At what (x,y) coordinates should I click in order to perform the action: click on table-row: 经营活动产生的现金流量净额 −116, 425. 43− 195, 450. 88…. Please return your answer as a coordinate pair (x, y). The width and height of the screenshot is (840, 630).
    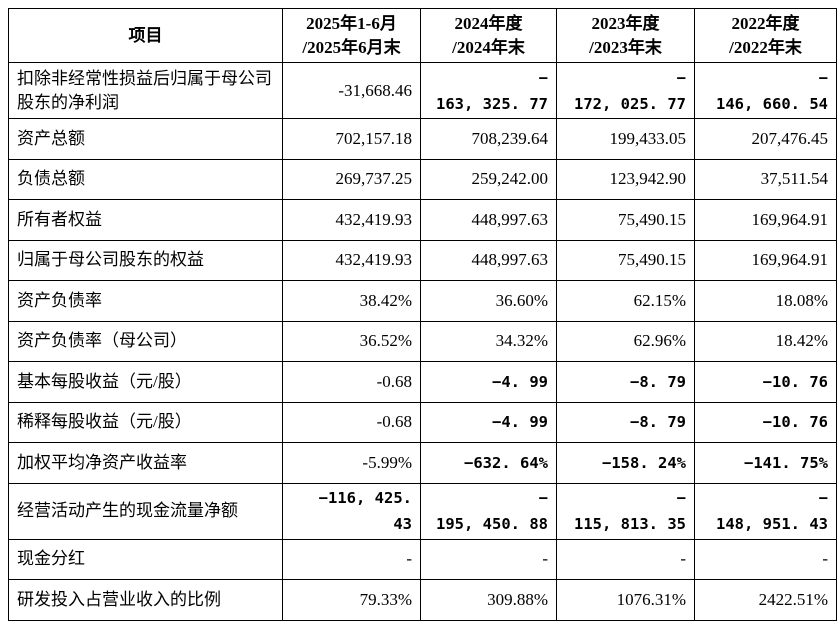
    Looking at the image, I should click on (422, 511).